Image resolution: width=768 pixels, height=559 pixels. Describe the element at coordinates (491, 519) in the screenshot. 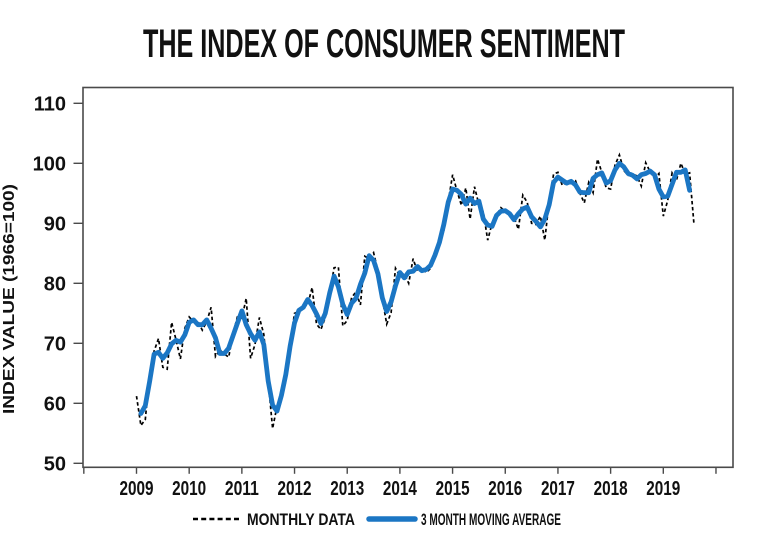

I see `legend-ma-label: 3 MONTH MOVING AVERAGE` at that location.